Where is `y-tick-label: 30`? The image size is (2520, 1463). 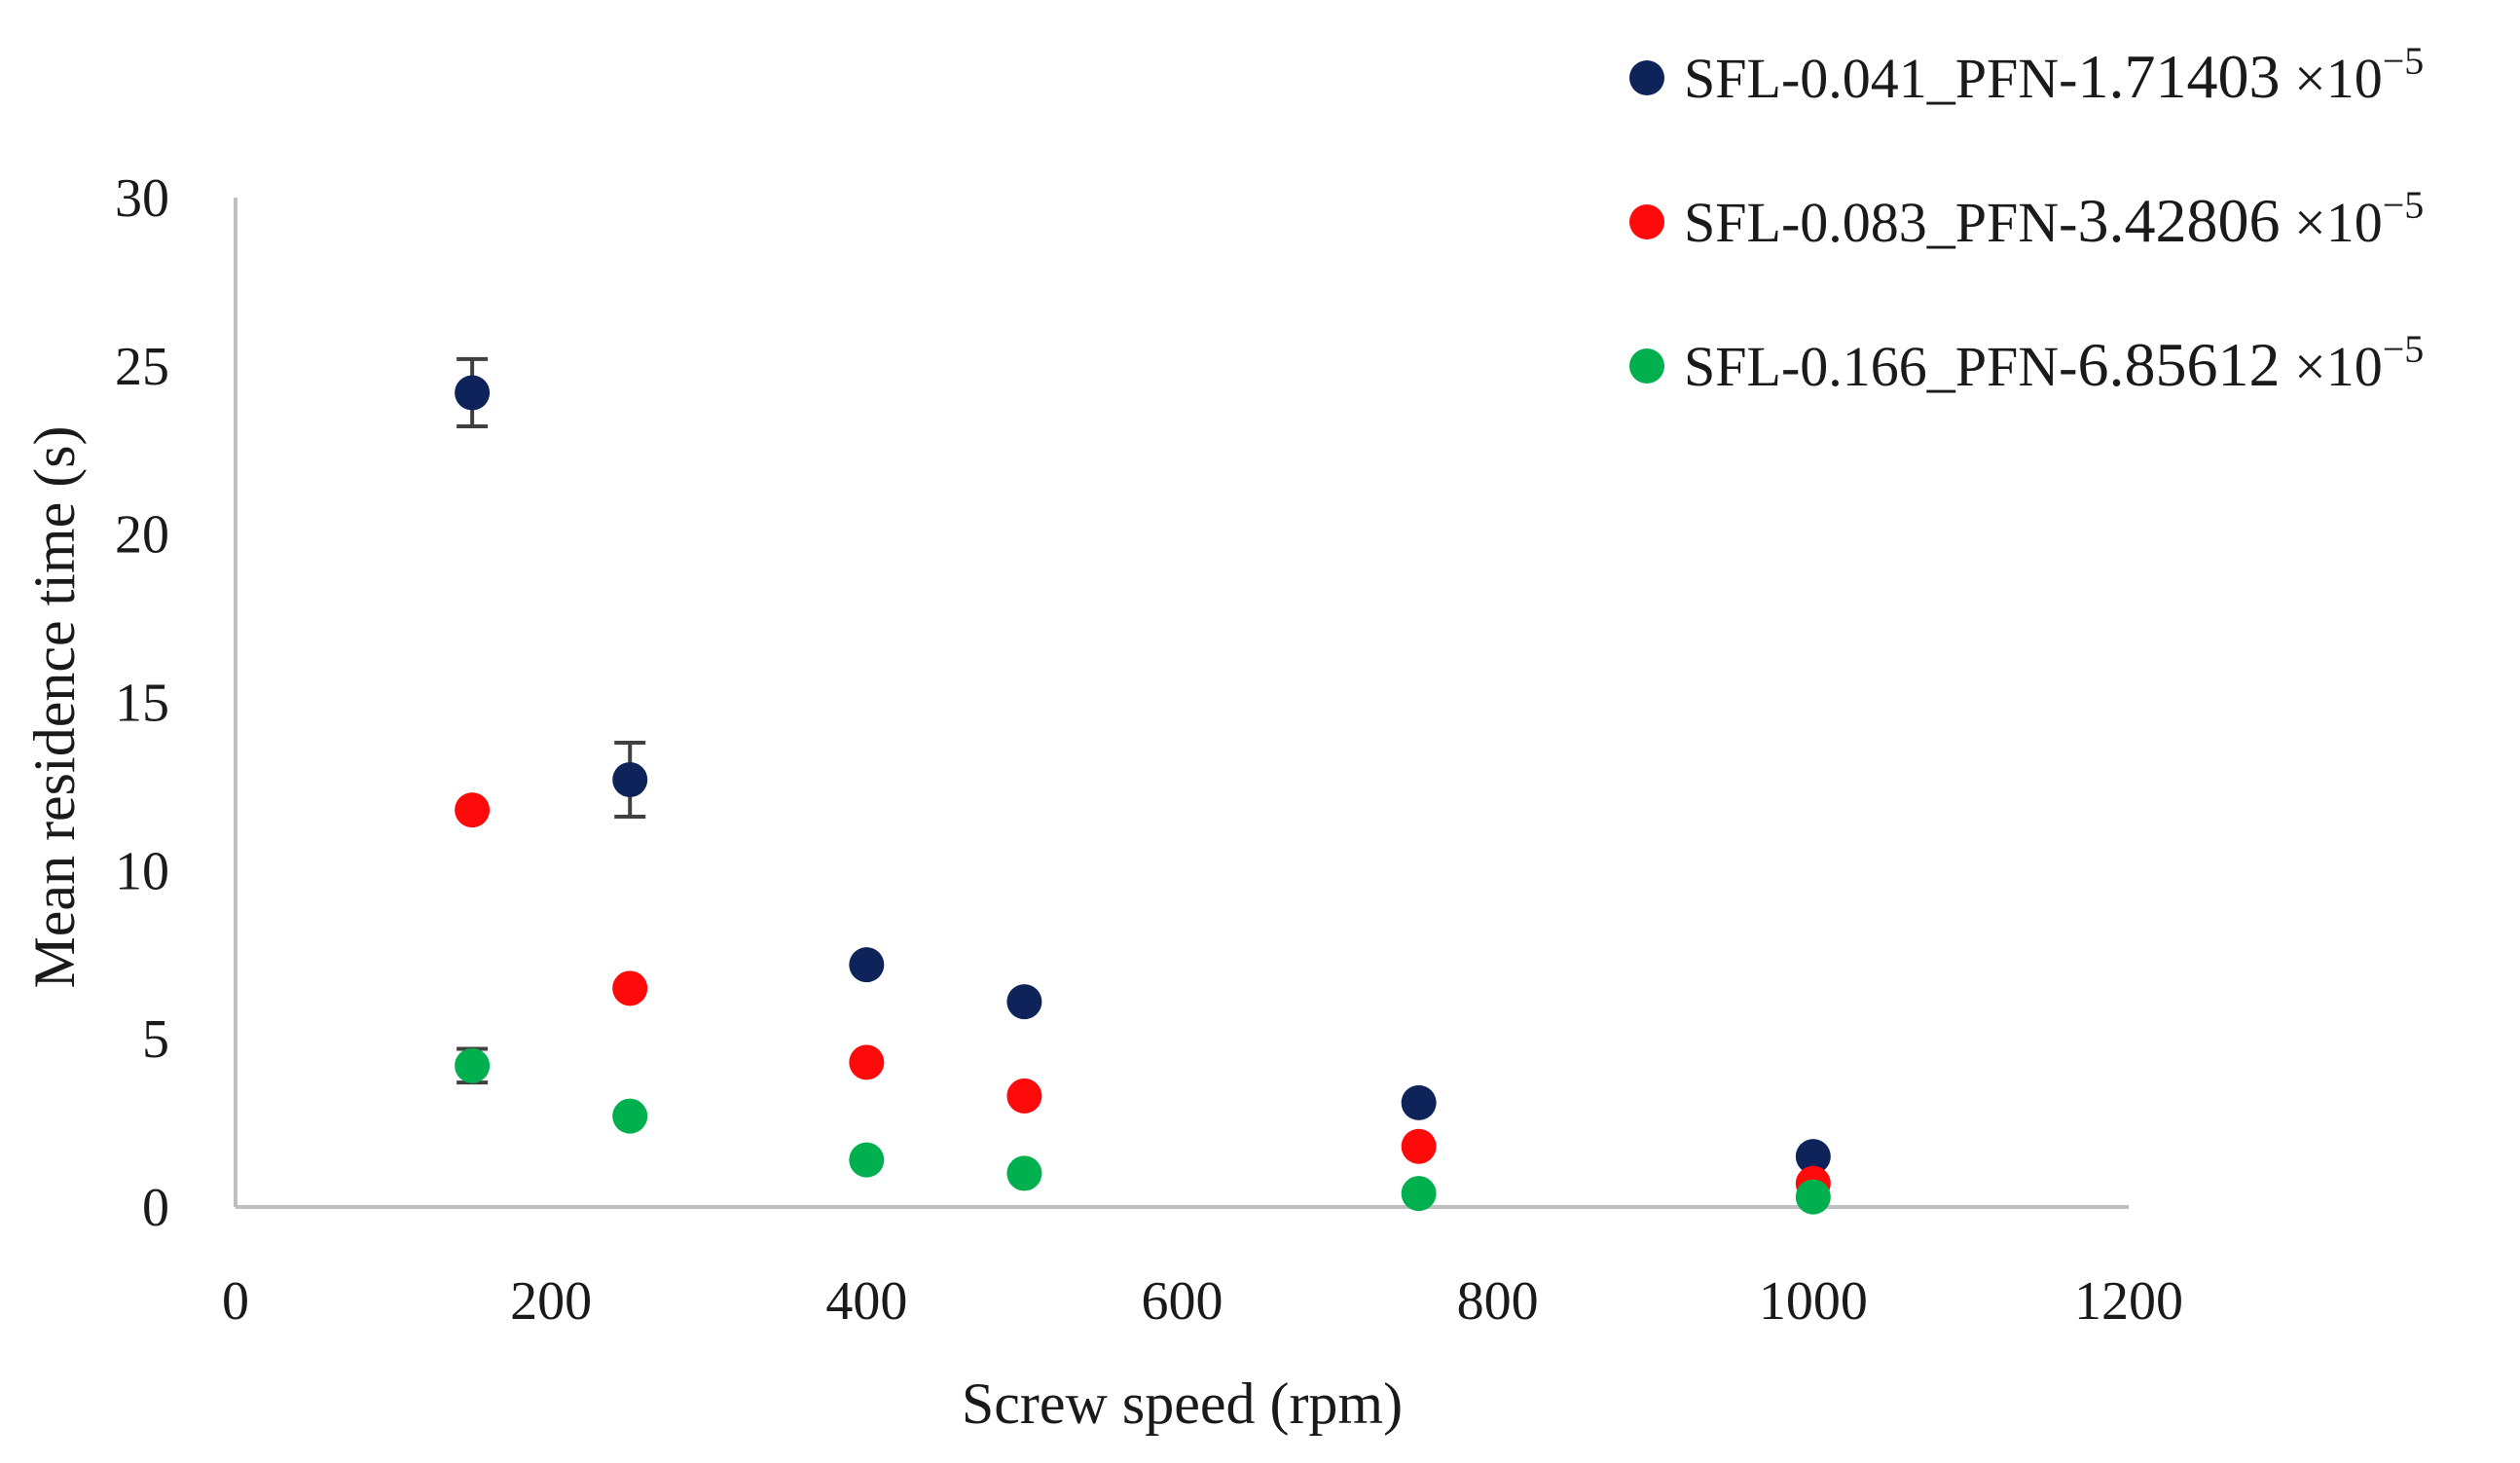
y-tick-label: 30 is located at coordinates (142, 199).